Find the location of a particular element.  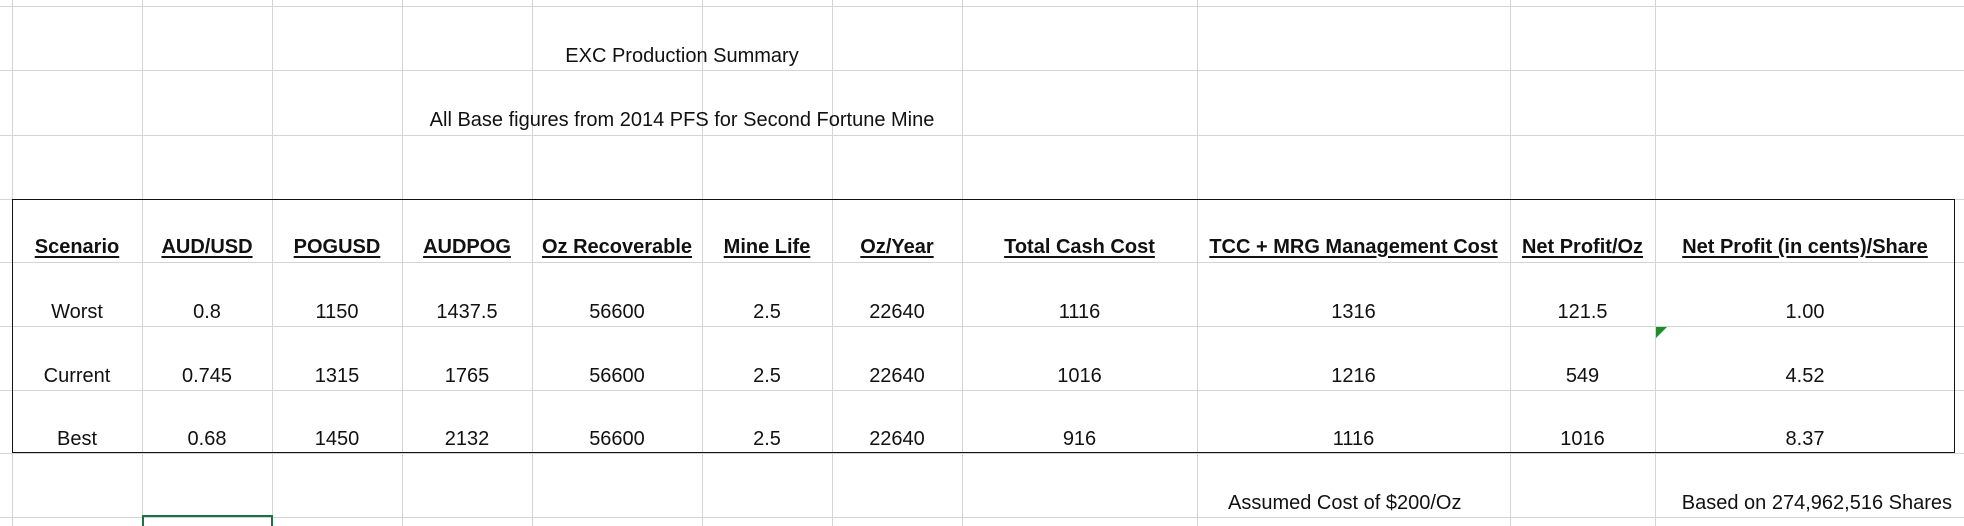

column-header: AUDPOG is located at coordinates (467, 246).